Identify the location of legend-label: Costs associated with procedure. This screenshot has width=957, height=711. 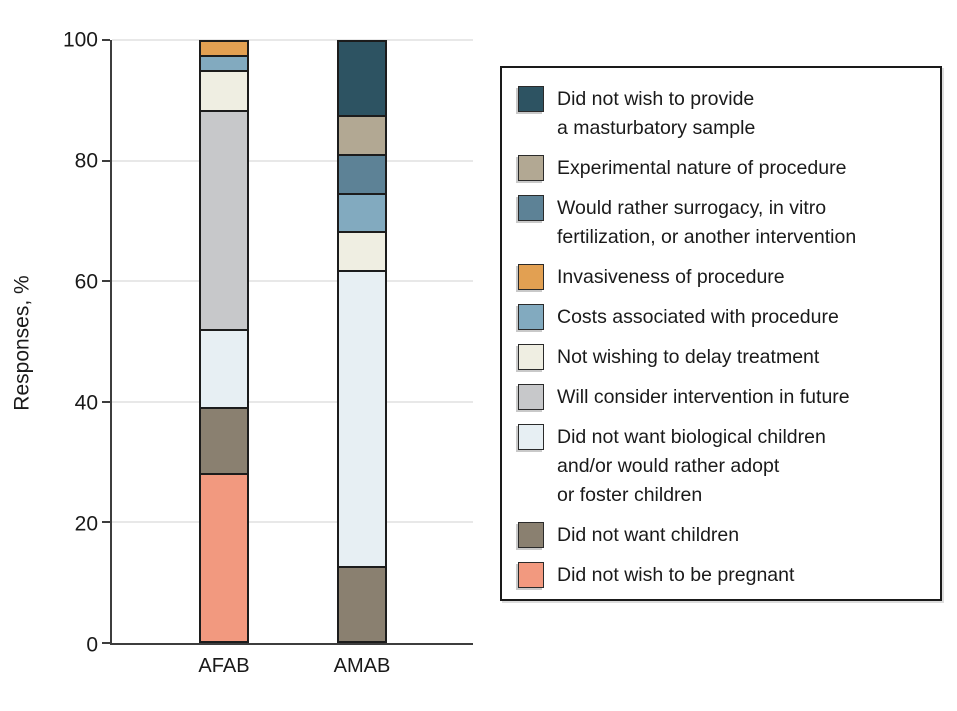
(698, 317).